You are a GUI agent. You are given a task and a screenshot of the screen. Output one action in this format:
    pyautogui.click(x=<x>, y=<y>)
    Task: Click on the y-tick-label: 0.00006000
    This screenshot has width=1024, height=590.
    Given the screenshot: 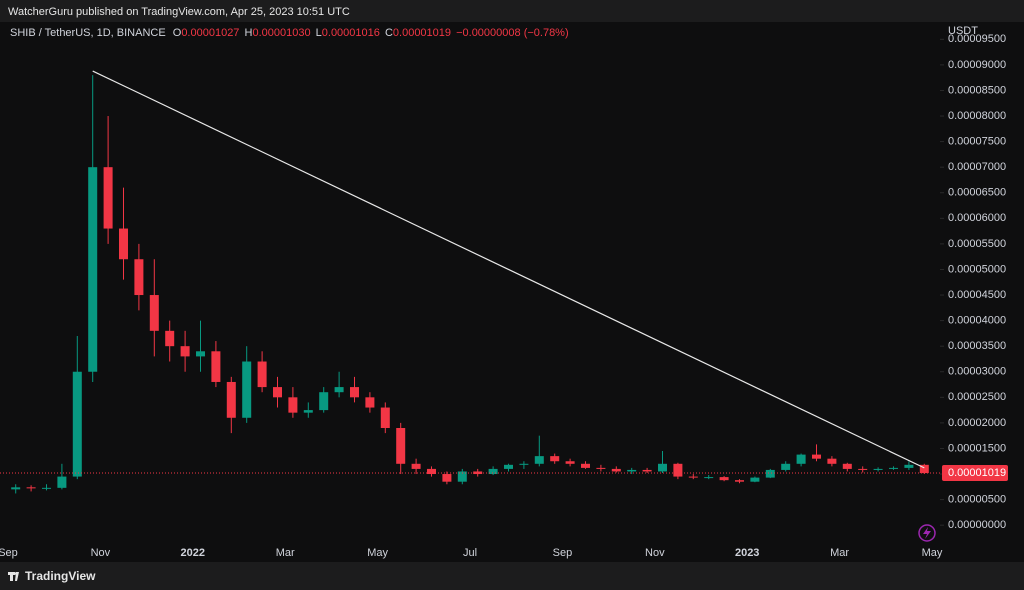 What is the action you would take?
    pyautogui.click(x=977, y=218)
    